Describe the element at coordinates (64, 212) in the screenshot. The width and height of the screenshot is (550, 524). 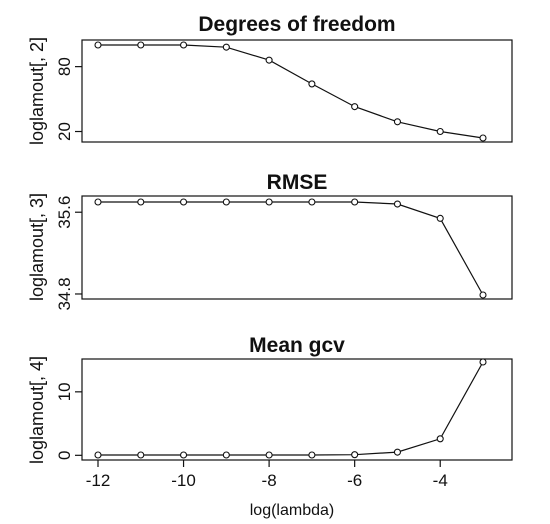
I see `y-tick-label-rmse: 35.6` at that location.